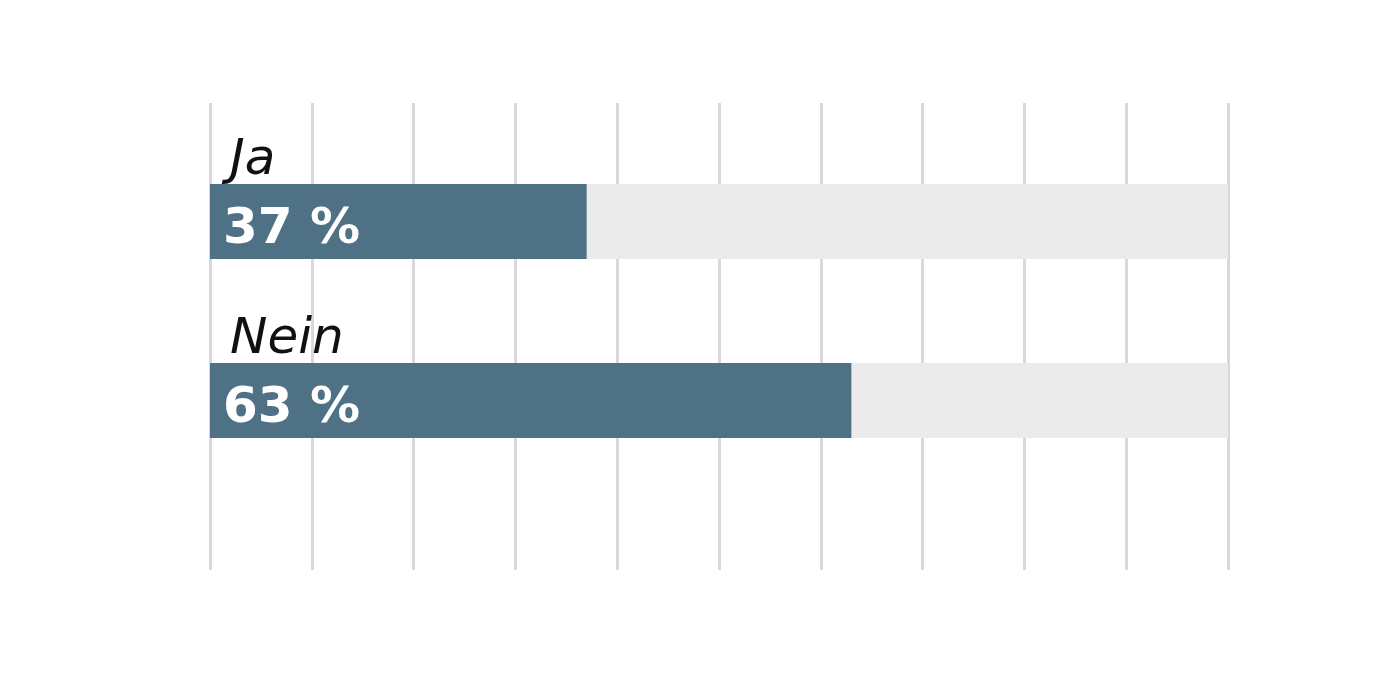 Image resolution: width=1392 pixels, height=676 pixels. Describe the element at coordinates (287, 335) in the screenshot. I see `y-tick-label: Nein` at that location.